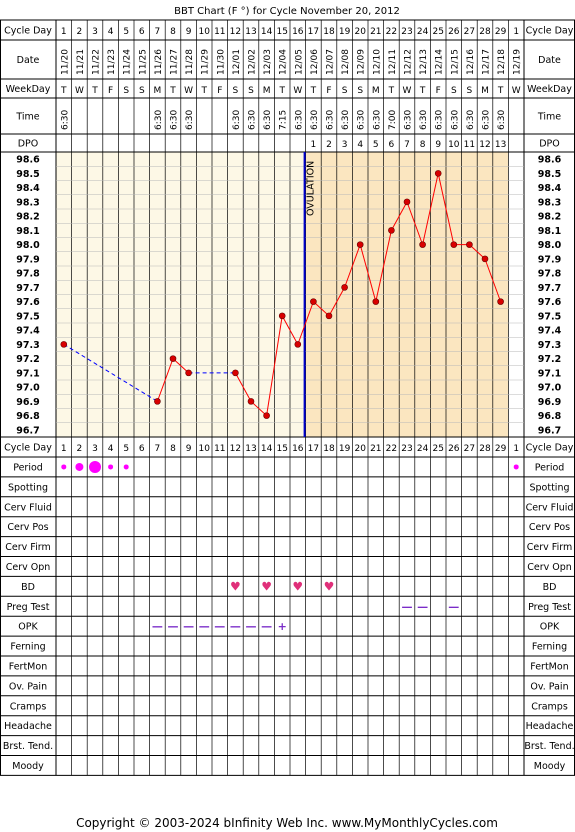 This screenshot has width=575, height=832. I want to click on y-tick-label-right: 98.5, so click(549, 174).